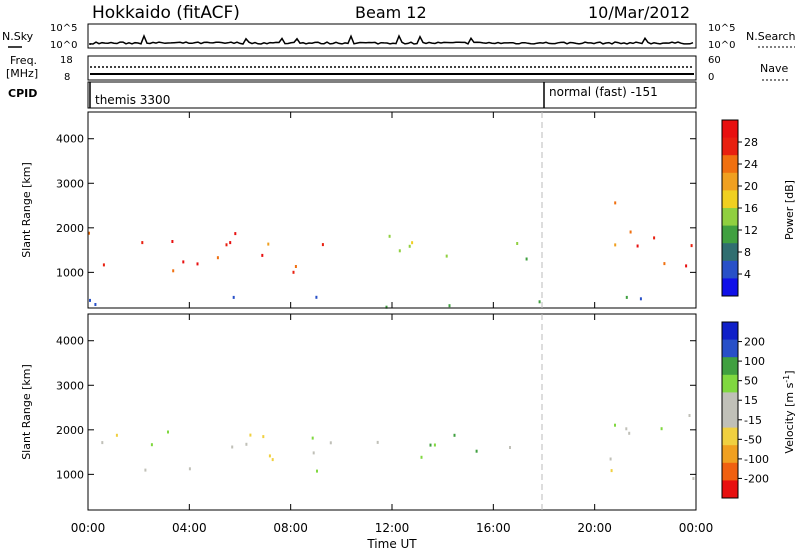 The height and width of the screenshot is (554, 800). I want to click on y-tick-label: 4000, so click(70, 139).